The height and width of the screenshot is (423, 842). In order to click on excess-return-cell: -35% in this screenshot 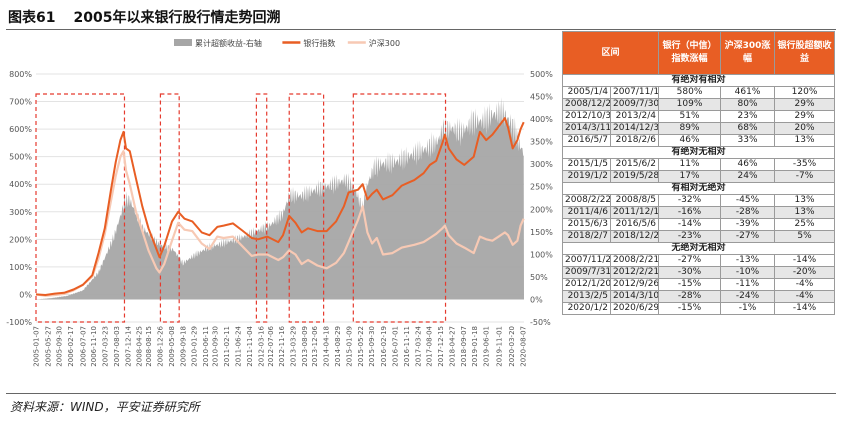, I will do `click(805, 164)`.